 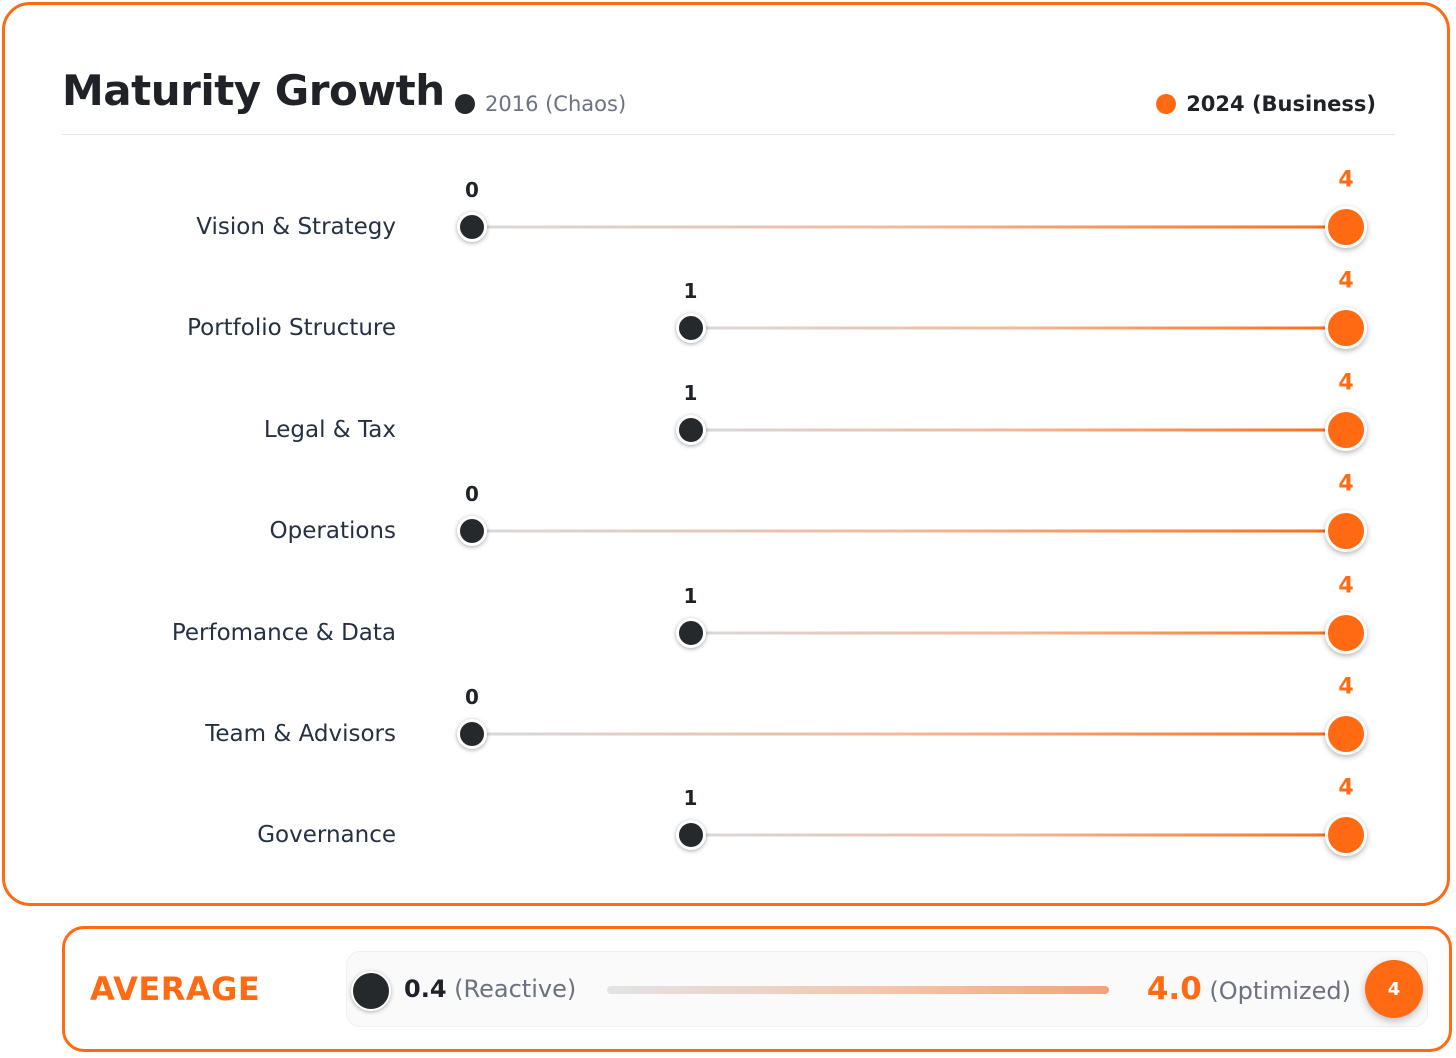 What do you see at coordinates (329, 429) in the screenshot?
I see `row-label: Legal & Tax` at bounding box center [329, 429].